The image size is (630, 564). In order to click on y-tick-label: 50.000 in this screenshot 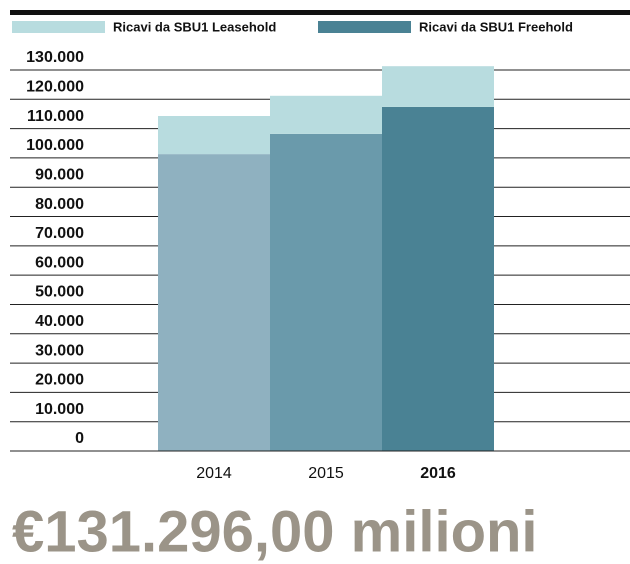, I will do `click(59, 292)`.